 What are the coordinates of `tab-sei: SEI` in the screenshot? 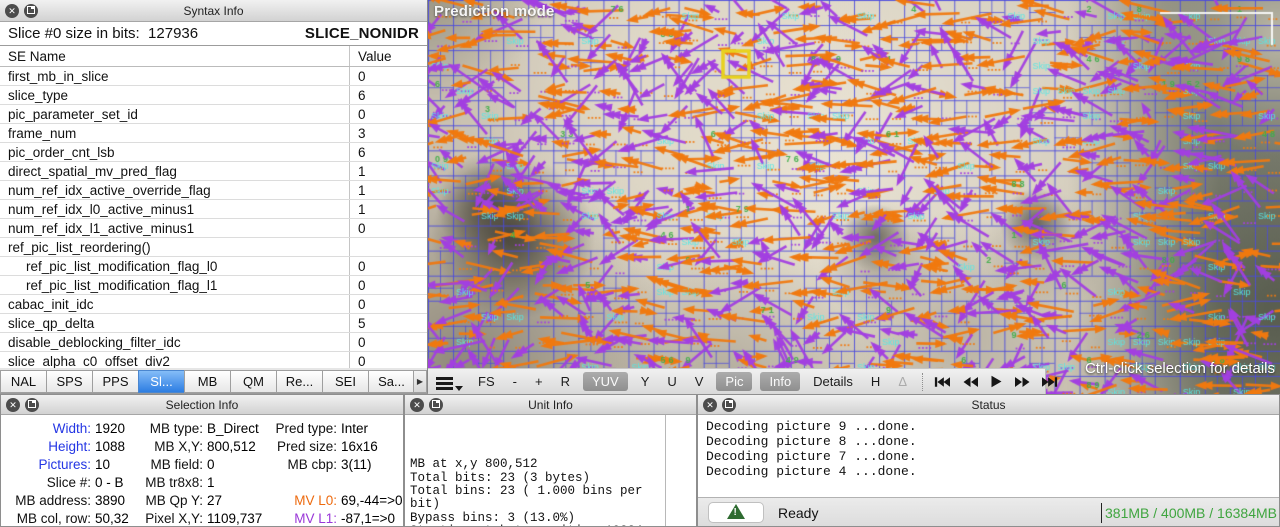 It's located at (345, 381).